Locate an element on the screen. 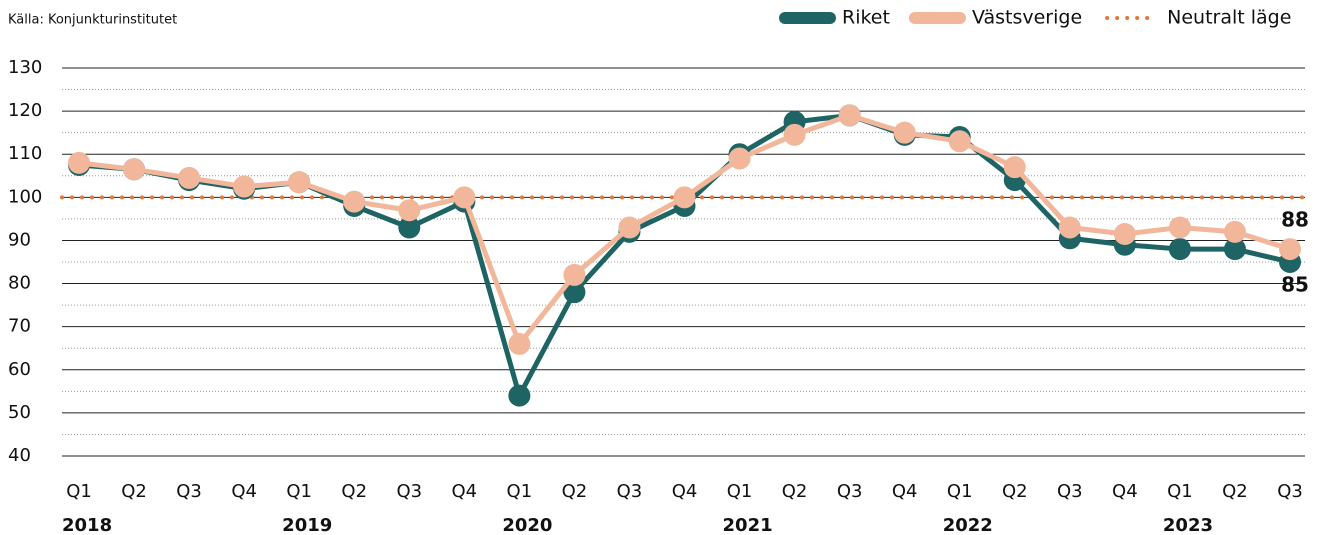 This screenshot has width=1317, height=535. end-label: 88 is located at coordinates (1295, 220).